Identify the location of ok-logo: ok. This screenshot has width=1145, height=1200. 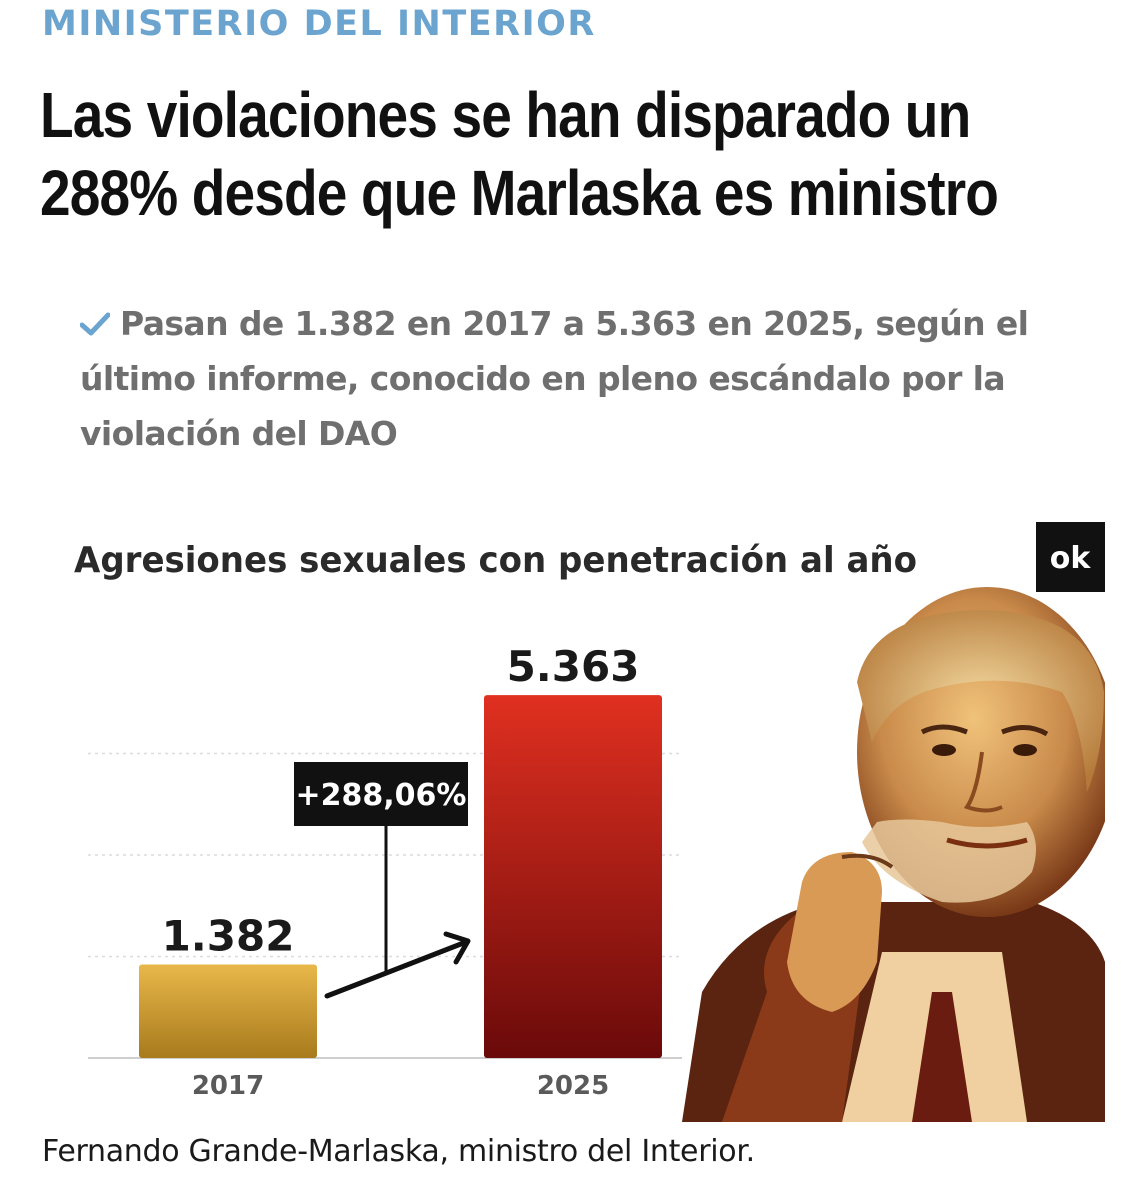
(1070, 557).